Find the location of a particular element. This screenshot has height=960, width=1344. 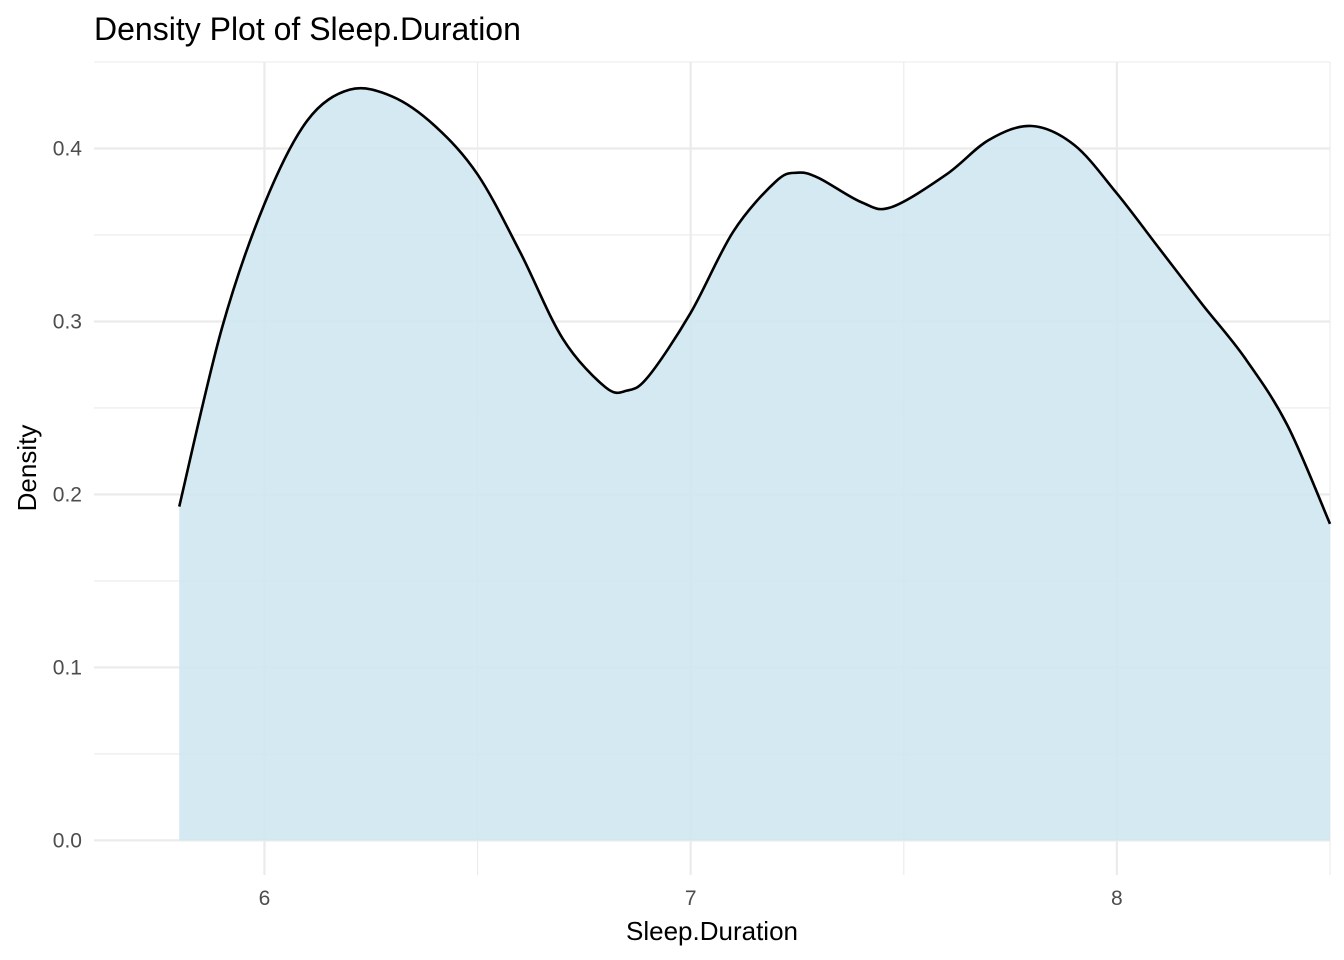

y-axis-title: Density is located at coordinates (27, 468).